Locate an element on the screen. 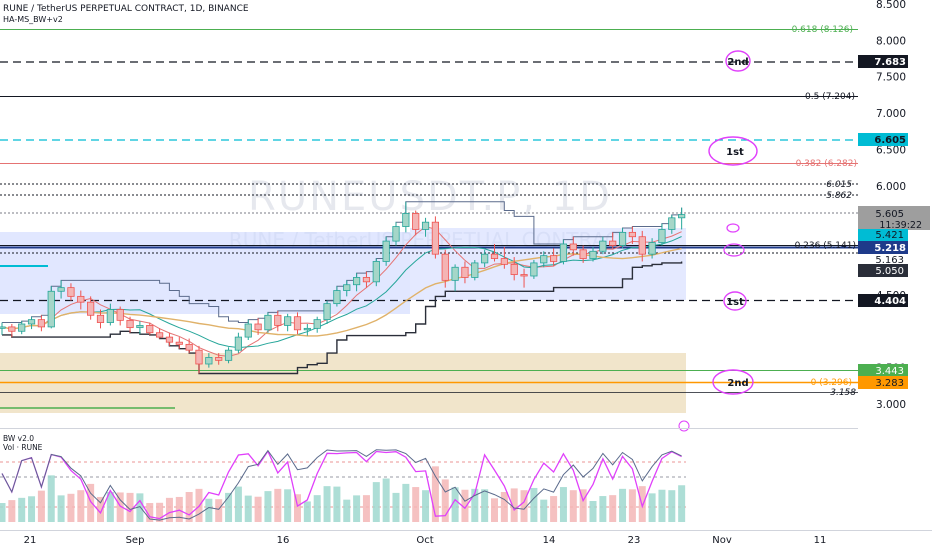  last-price-box is located at coordinates (894, 218).